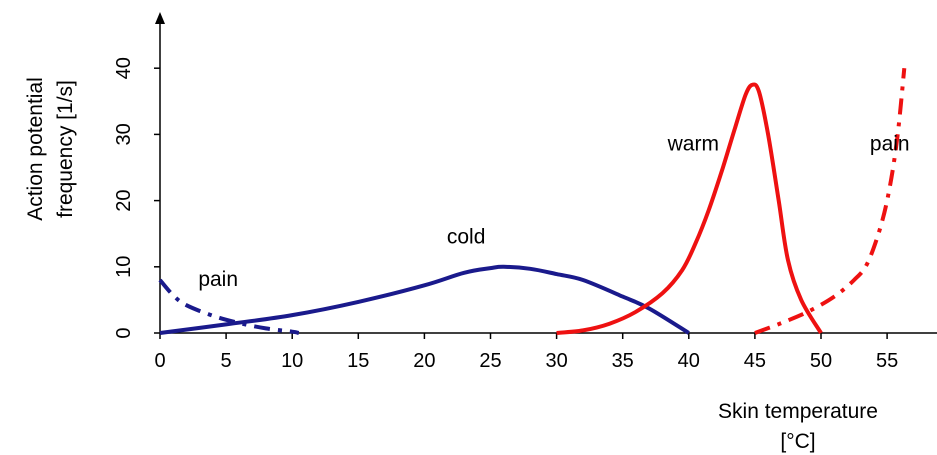  Describe the element at coordinates (424, 299) in the screenshot. I see `blue-cold-curve` at that location.